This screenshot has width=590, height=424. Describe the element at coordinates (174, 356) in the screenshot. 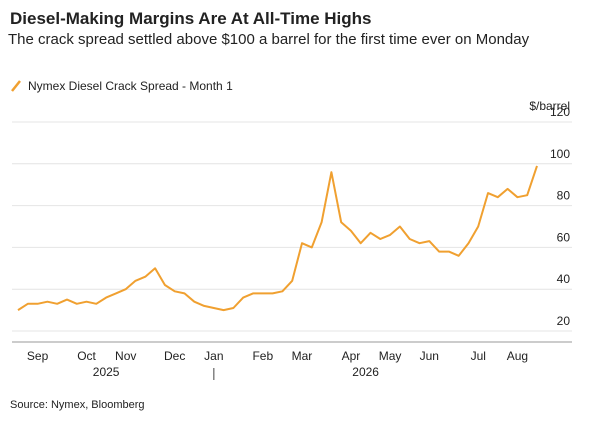

I see `x-tick-label: Dec` at that location.